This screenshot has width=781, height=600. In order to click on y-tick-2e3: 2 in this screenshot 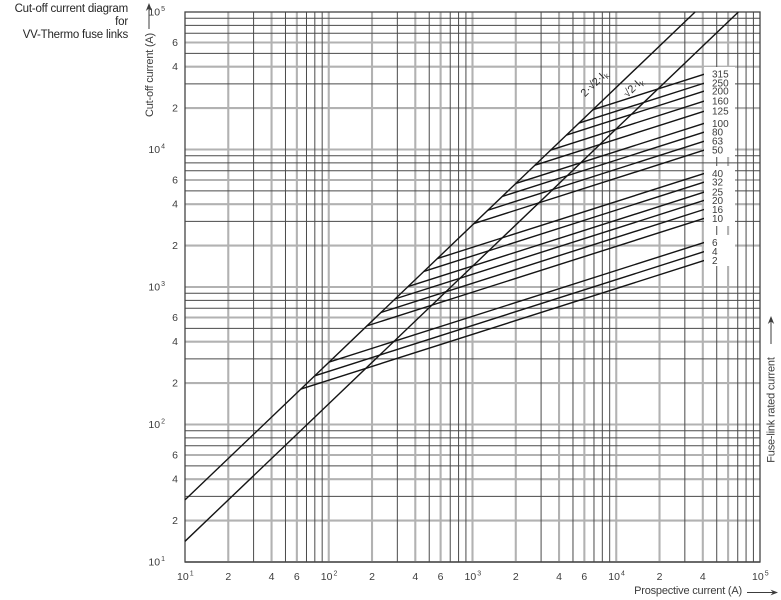, I will do `click(175, 246)`.